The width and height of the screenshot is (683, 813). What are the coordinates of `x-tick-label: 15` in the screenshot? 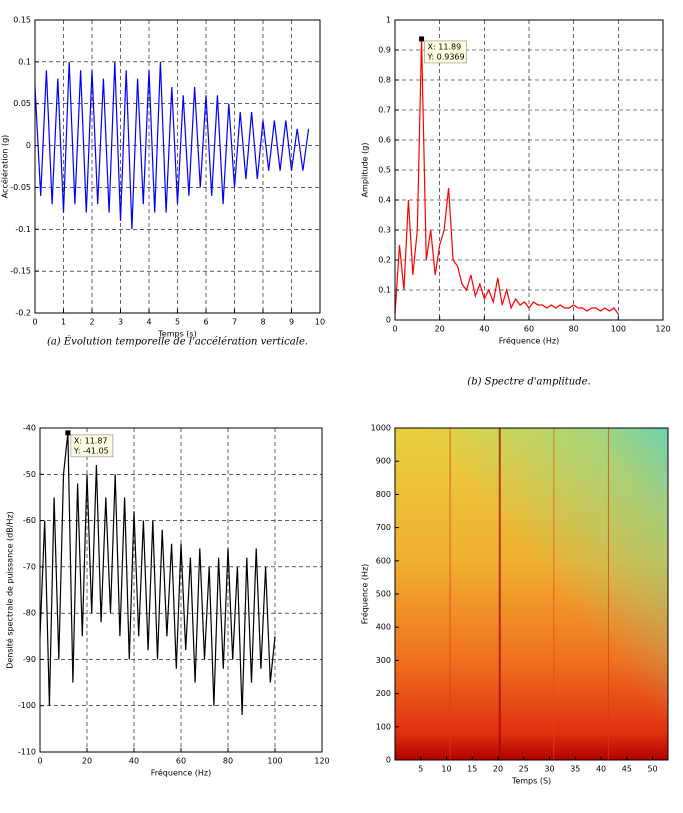 It's located at (472, 769).